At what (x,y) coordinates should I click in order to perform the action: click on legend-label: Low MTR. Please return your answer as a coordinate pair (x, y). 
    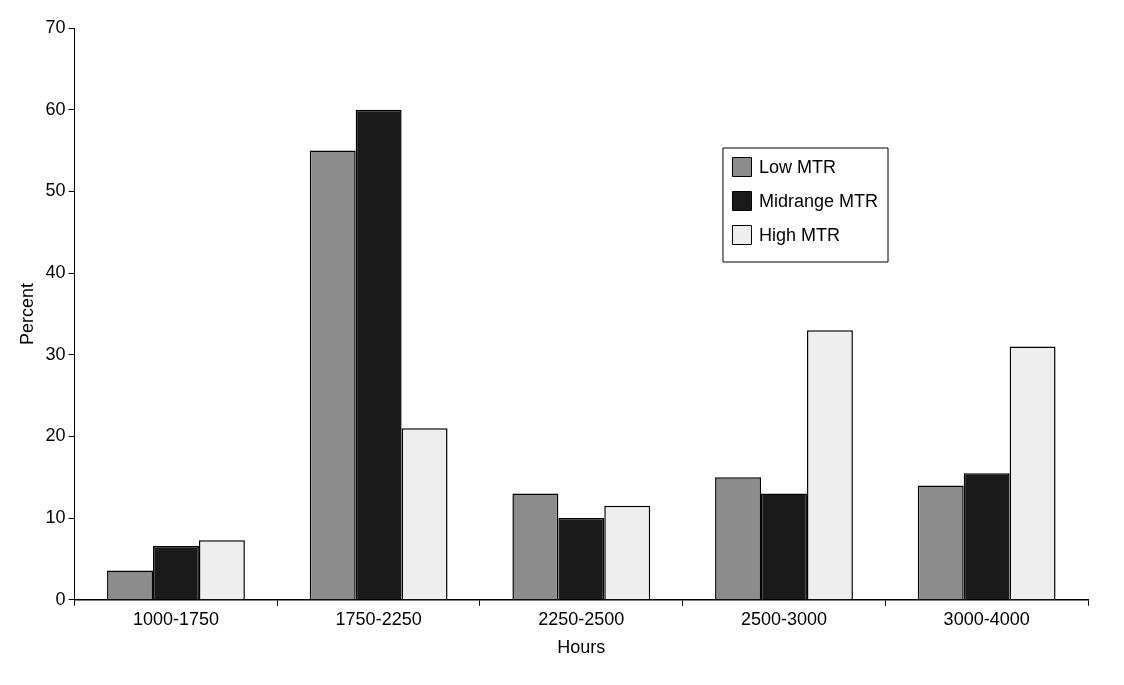
    Looking at the image, I should click on (797, 166).